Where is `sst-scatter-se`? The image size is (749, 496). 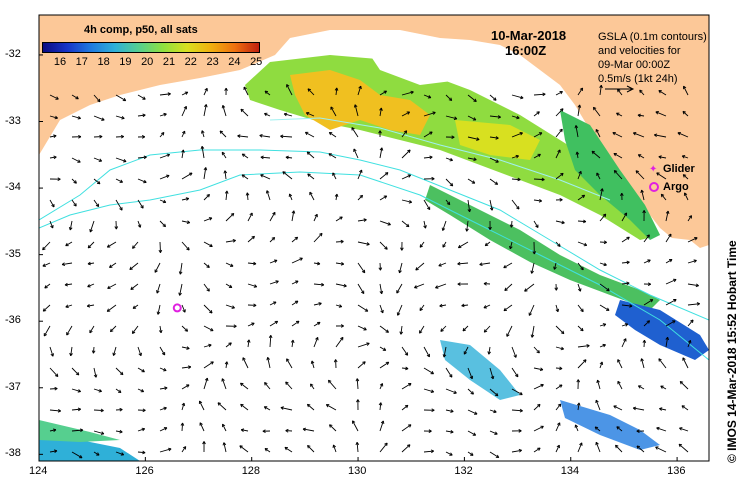
sst-scatter-se is located at coordinates (610, 425).